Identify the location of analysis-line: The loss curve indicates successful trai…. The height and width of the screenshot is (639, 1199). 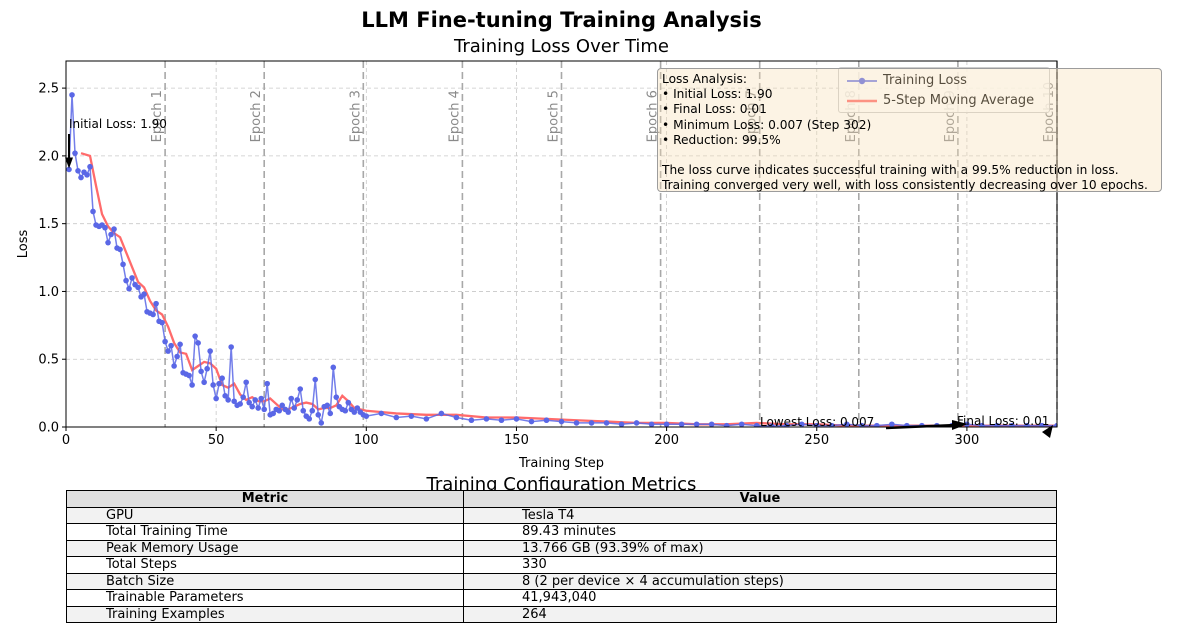
(890, 170).